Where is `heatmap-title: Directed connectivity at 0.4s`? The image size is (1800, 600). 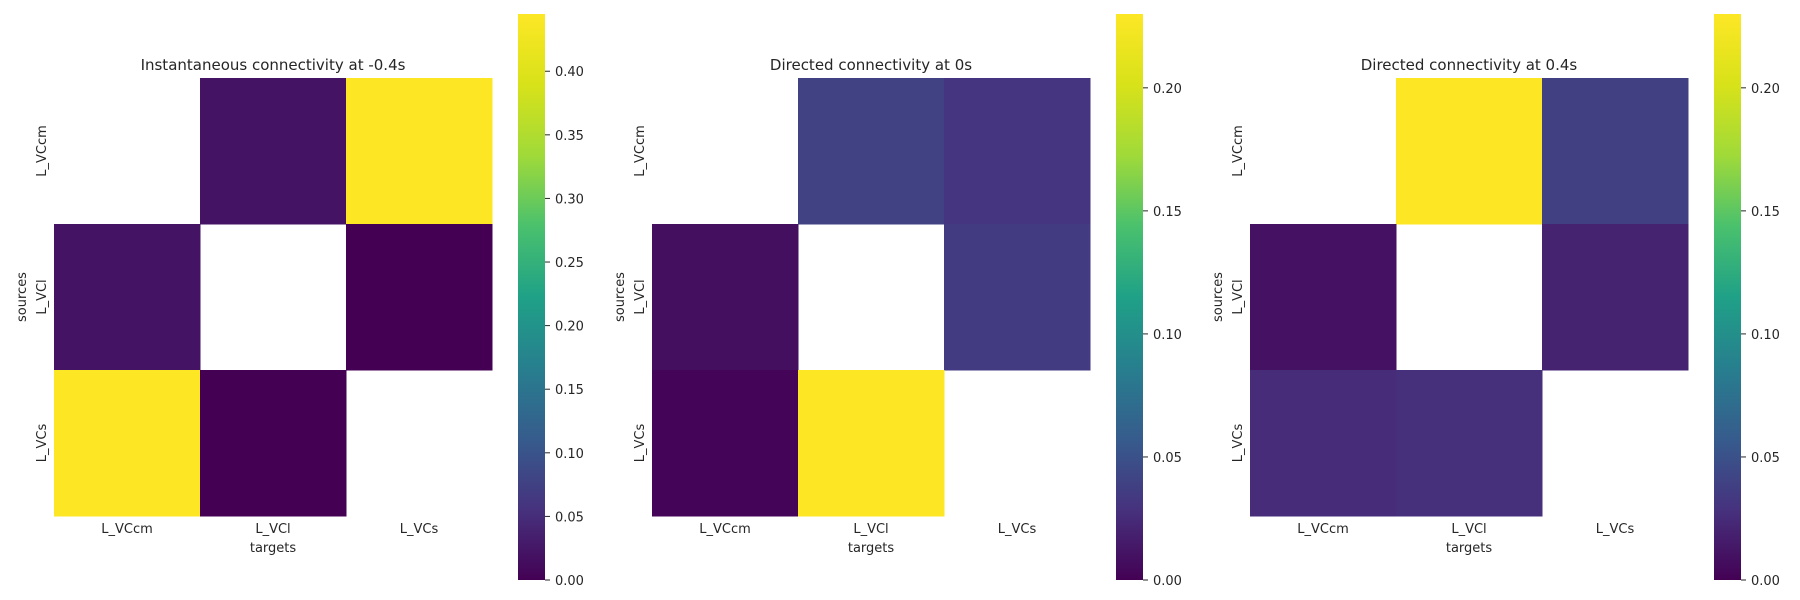
heatmap-title: Directed connectivity at 0.4s is located at coordinates (1469, 65).